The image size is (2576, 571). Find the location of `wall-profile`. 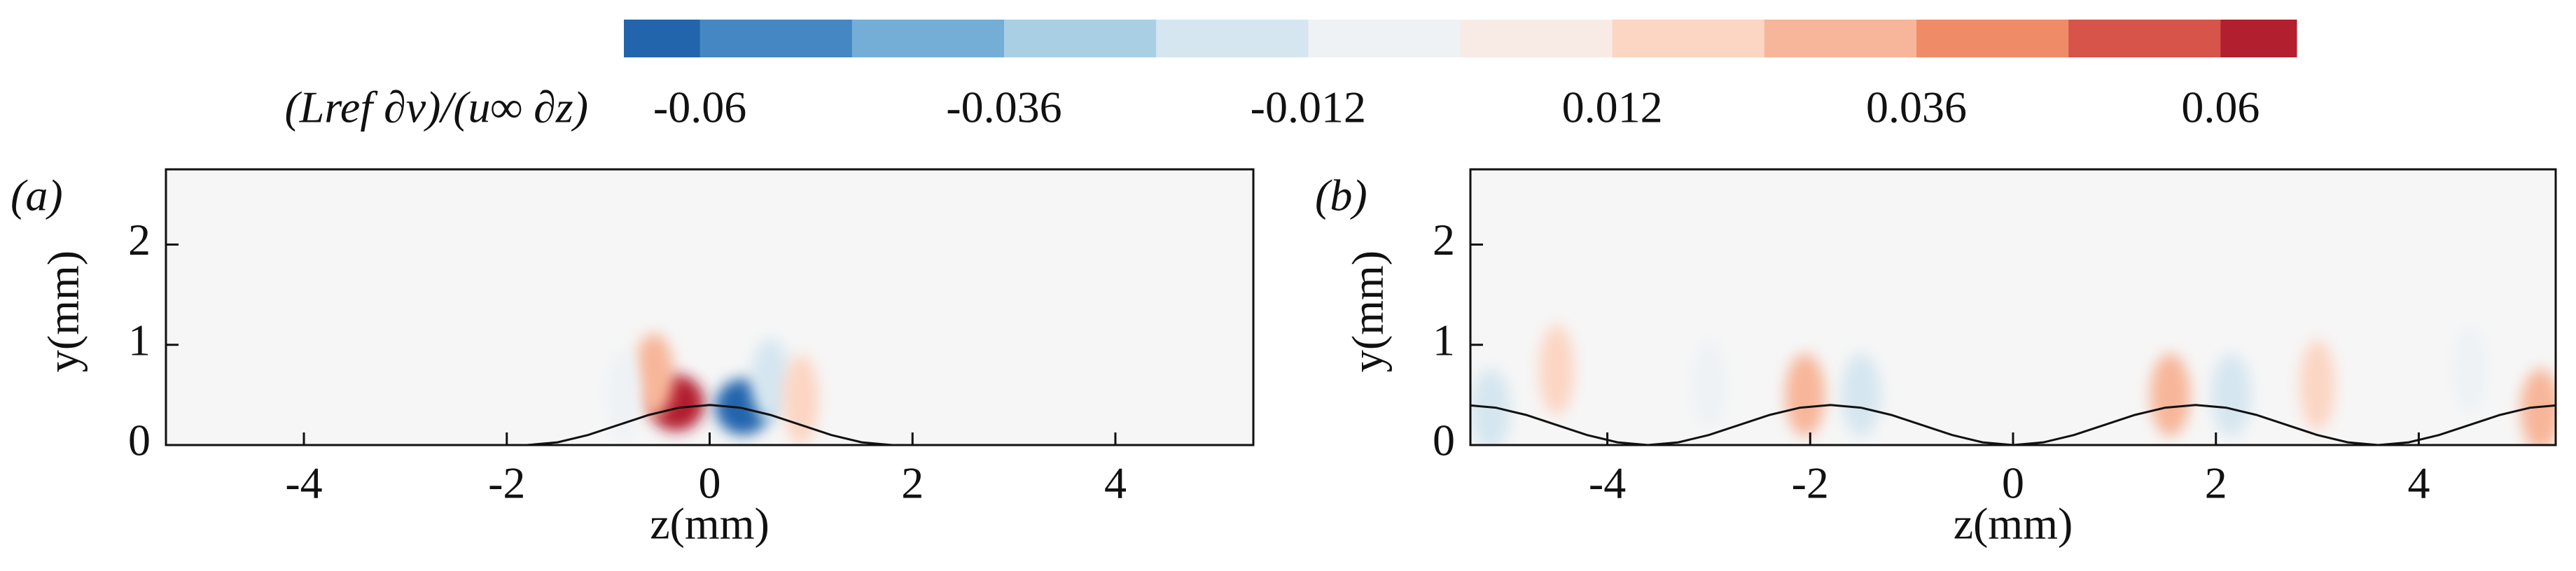

wall-profile is located at coordinates (709, 424).